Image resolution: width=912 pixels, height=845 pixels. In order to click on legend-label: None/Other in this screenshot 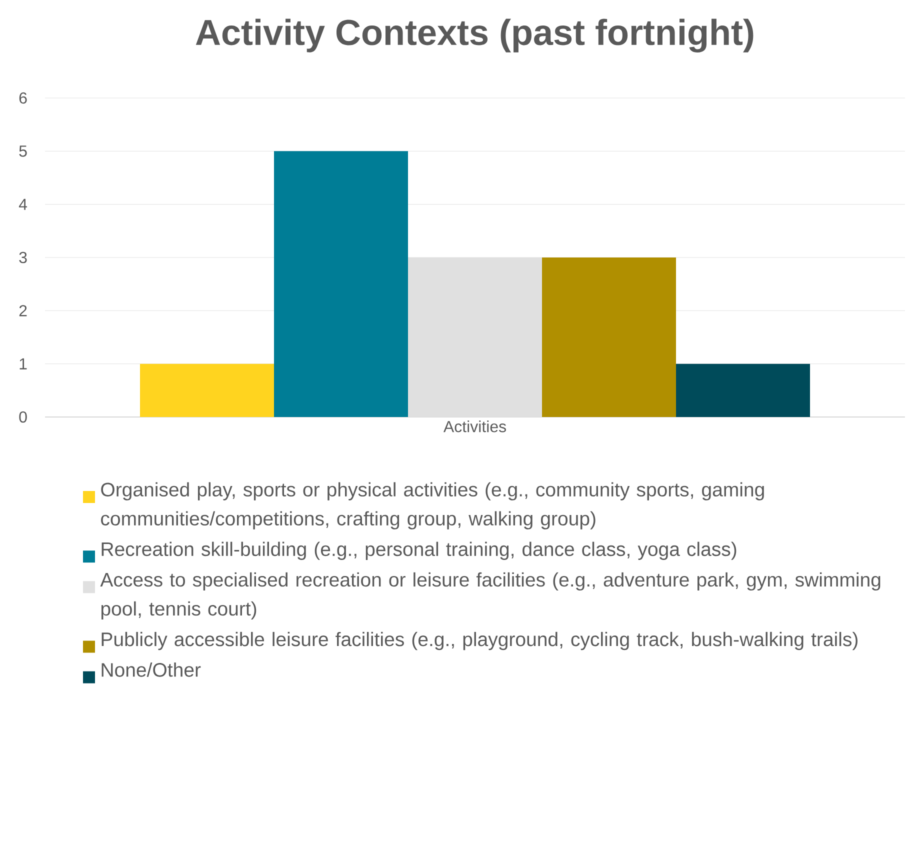, I will do `click(151, 669)`.